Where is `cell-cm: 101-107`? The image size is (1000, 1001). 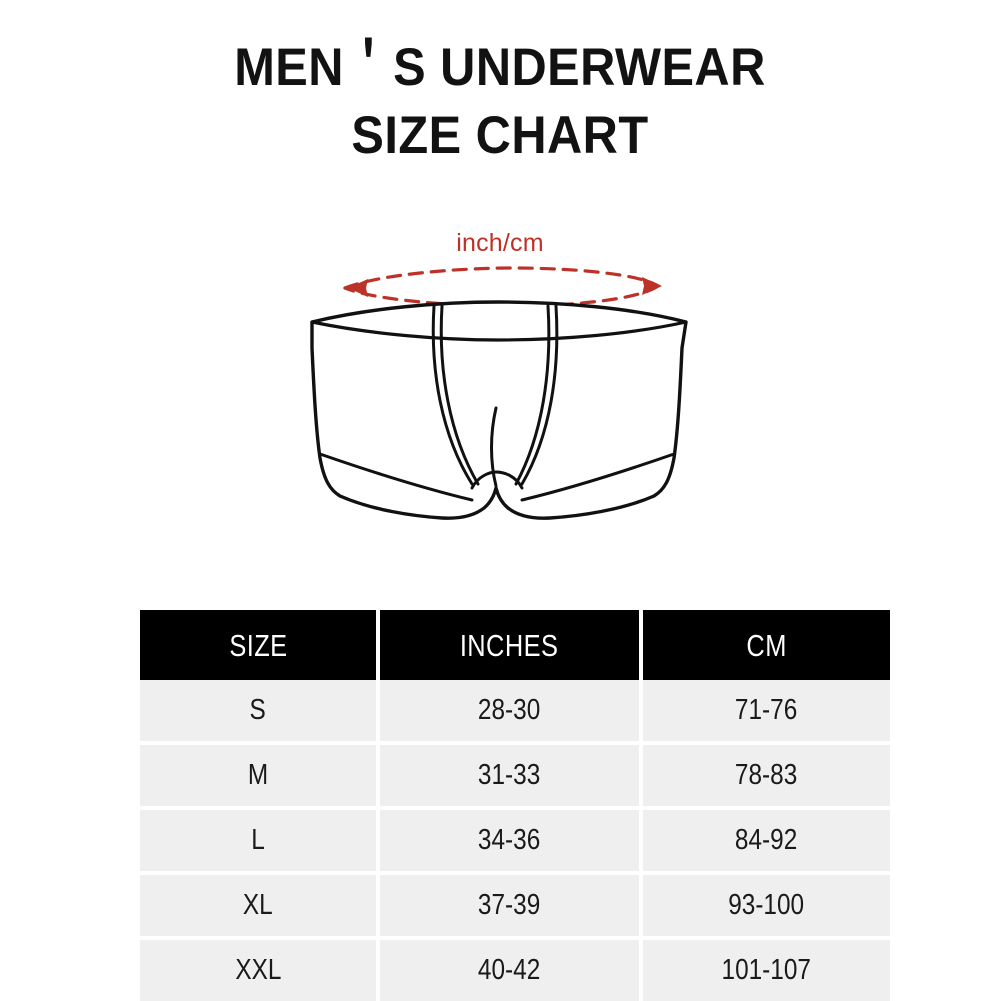 cell-cm: 101-107 is located at coordinates (766, 970).